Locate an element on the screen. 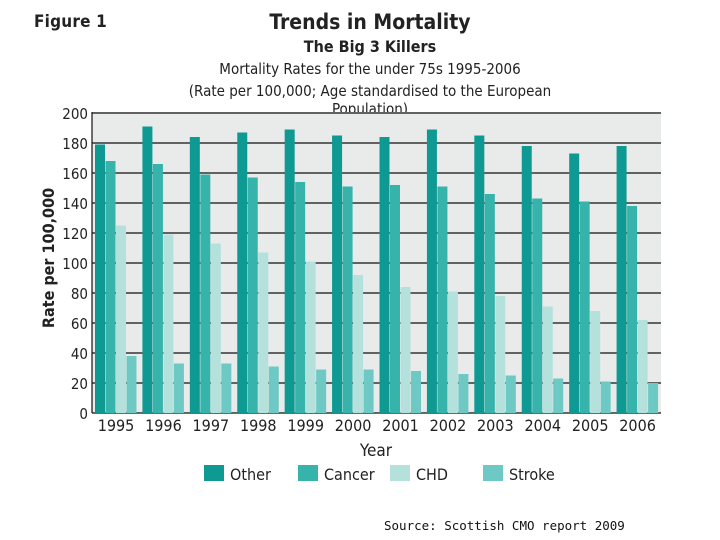  legend-label: Other is located at coordinates (250, 474).